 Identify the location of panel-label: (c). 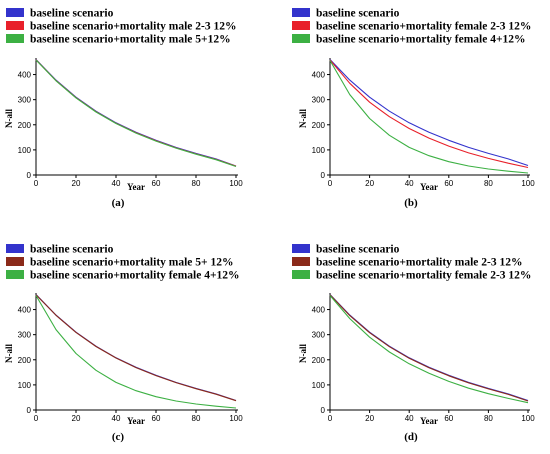
(118, 437).